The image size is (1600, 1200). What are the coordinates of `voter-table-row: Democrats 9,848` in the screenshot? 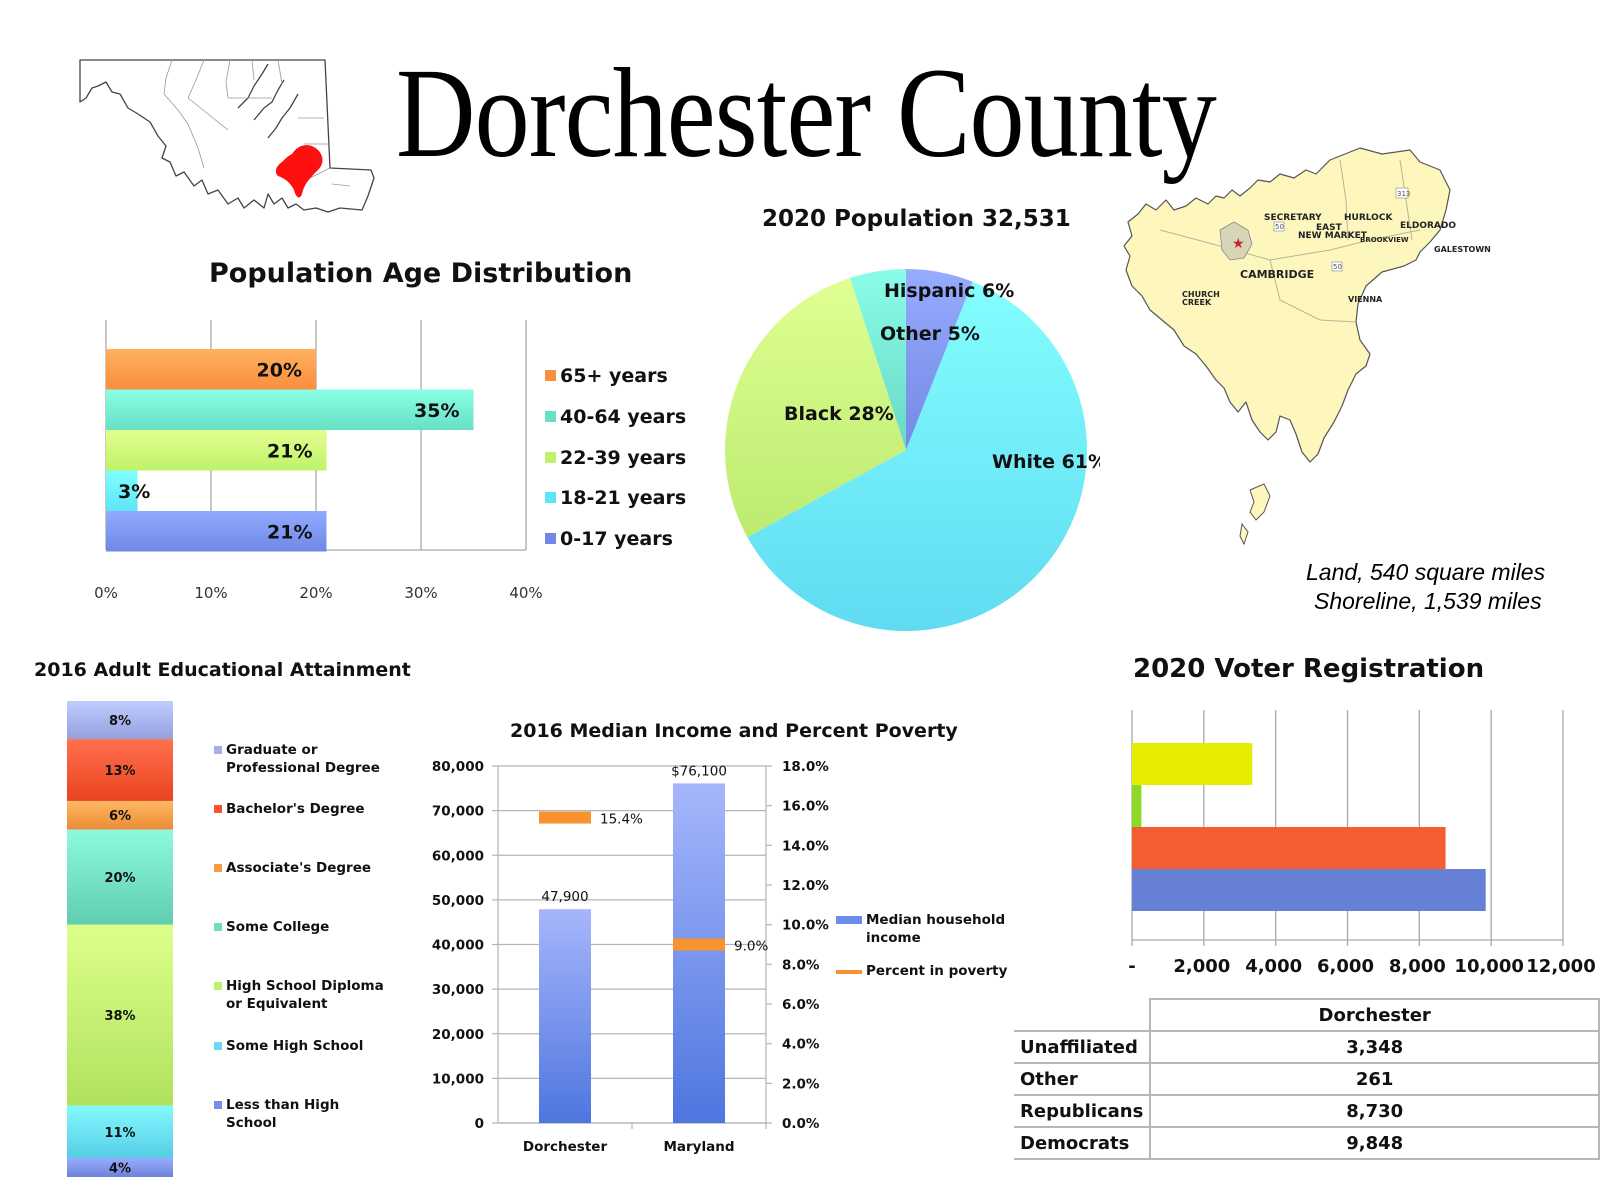 It's located at (1307, 1143).